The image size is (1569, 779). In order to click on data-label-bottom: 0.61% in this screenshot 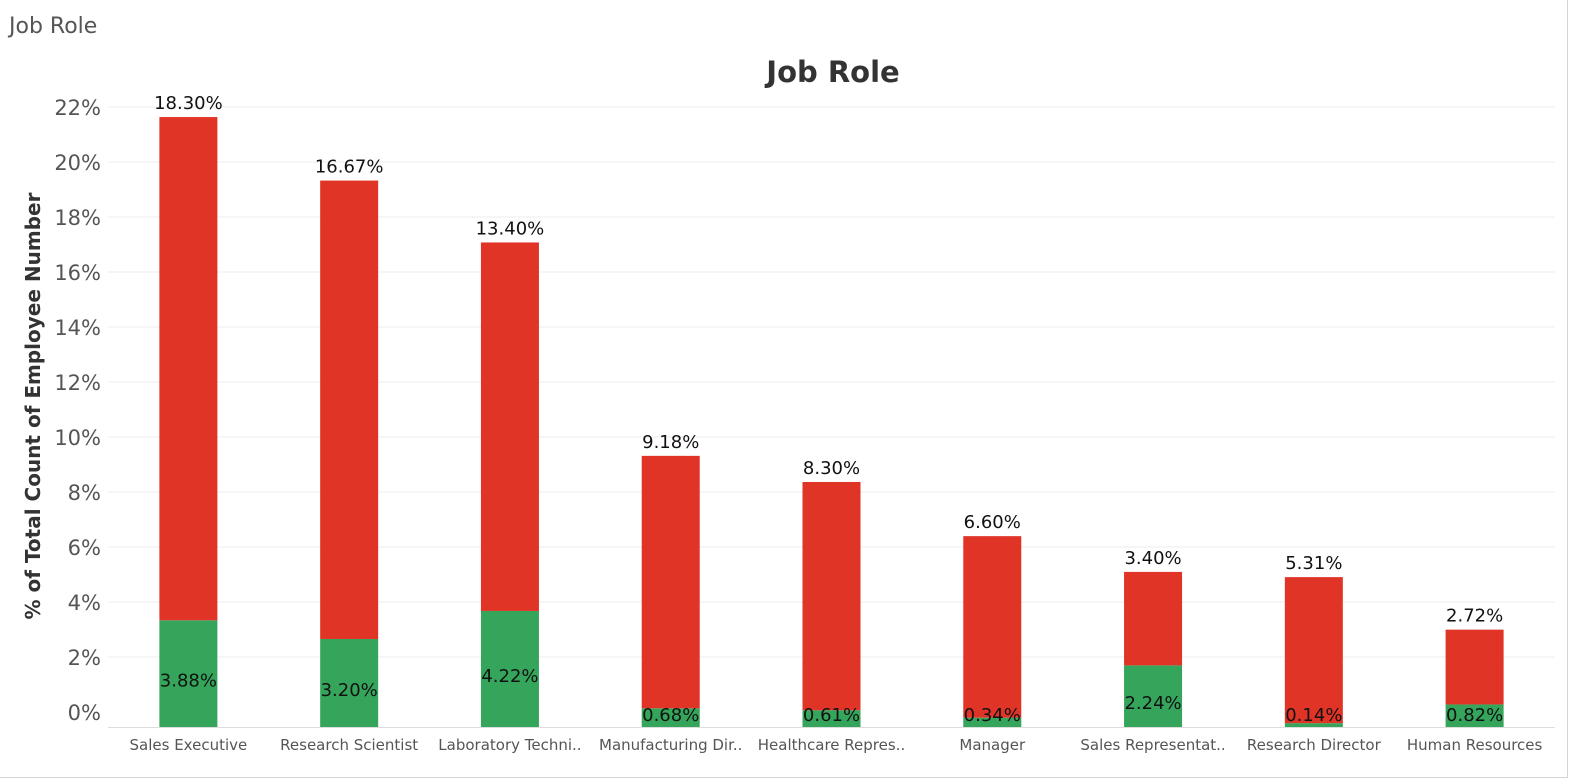, I will do `click(831, 715)`.